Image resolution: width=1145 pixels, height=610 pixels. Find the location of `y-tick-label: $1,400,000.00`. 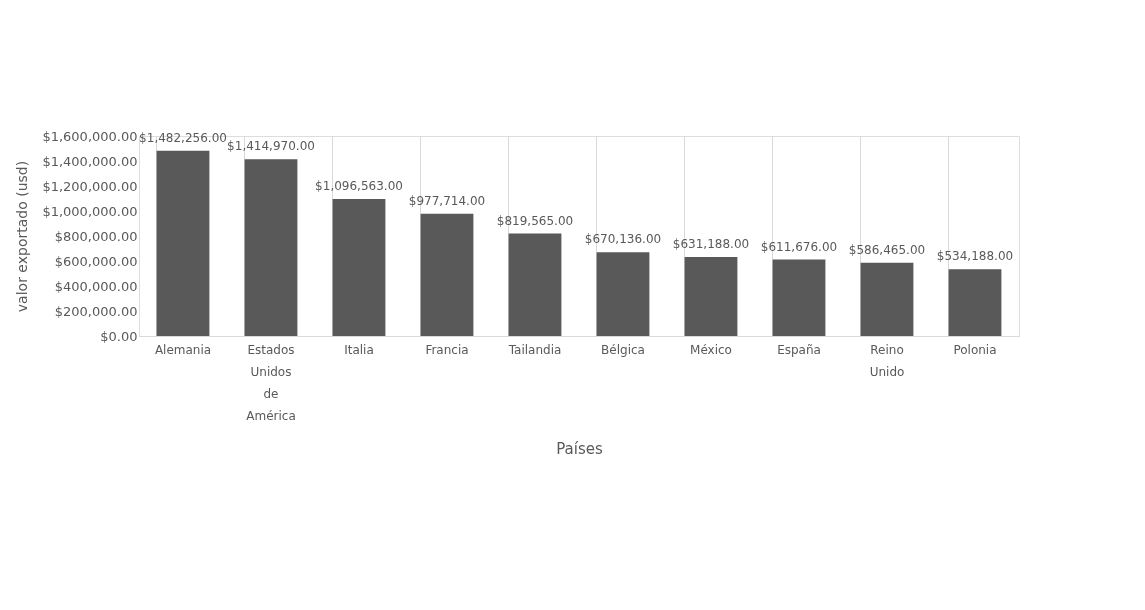

y-tick-label: $1,400,000.00 is located at coordinates (90, 161).